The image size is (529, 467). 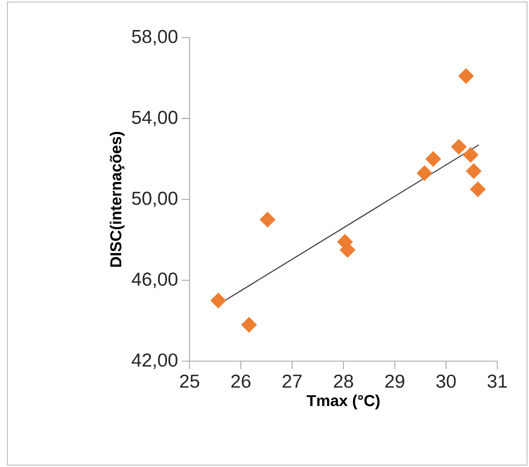 What do you see at coordinates (446, 381) in the screenshot?
I see `x-tick-label: 30` at bounding box center [446, 381].